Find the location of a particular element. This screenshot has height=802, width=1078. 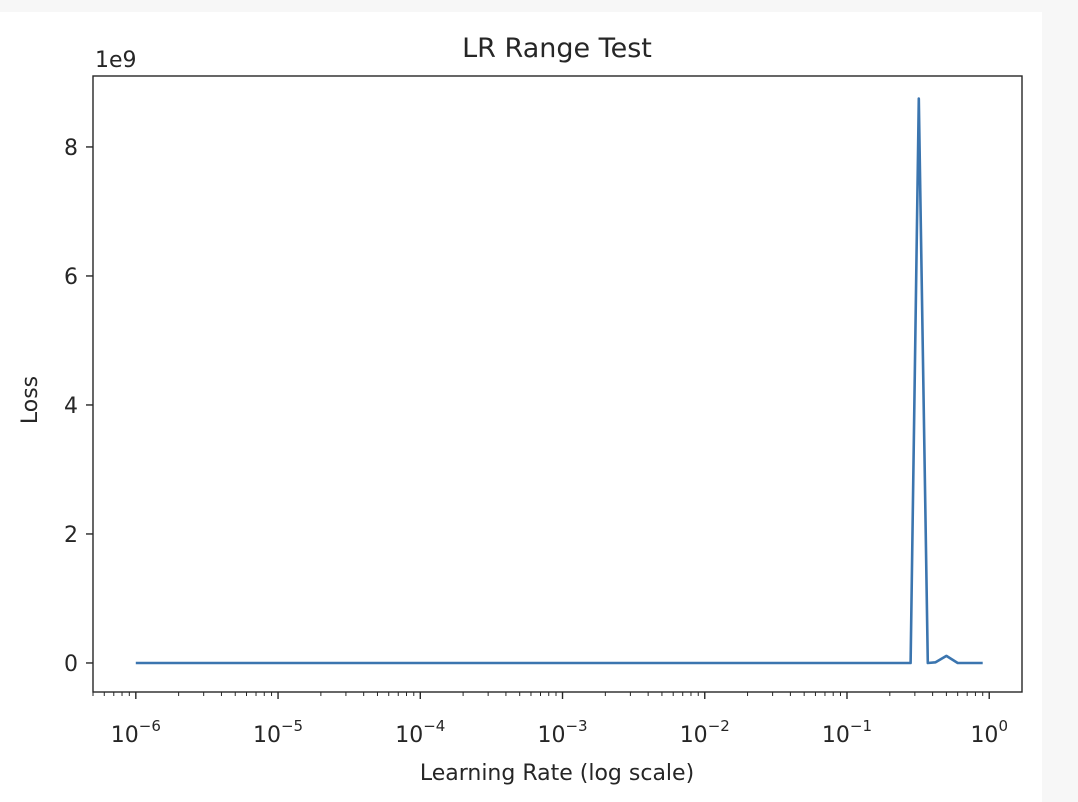

x-tick-label: 10⁻⁵ is located at coordinates (278, 732).